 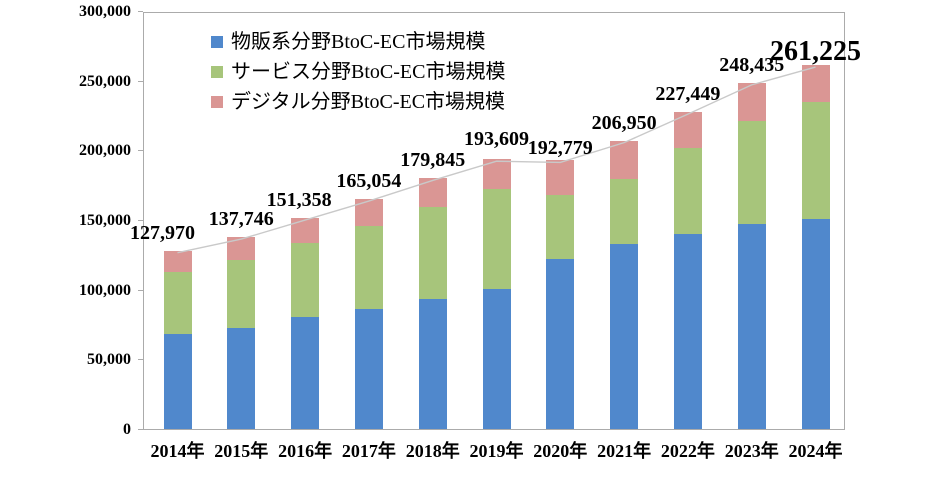 What do you see at coordinates (815, 451) in the screenshot?
I see `x-axis-label-2024年: 2024年` at bounding box center [815, 451].